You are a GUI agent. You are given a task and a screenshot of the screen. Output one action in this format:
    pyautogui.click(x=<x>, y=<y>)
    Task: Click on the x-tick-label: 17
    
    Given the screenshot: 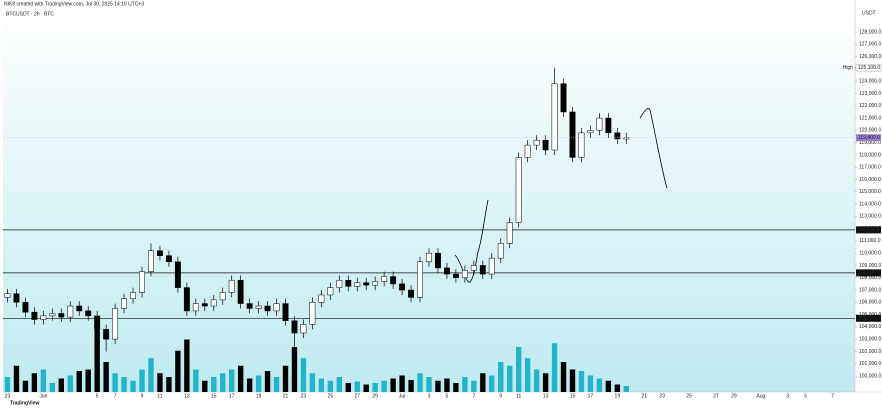 What is the action you would take?
    pyautogui.click(x=232, y=396)
    